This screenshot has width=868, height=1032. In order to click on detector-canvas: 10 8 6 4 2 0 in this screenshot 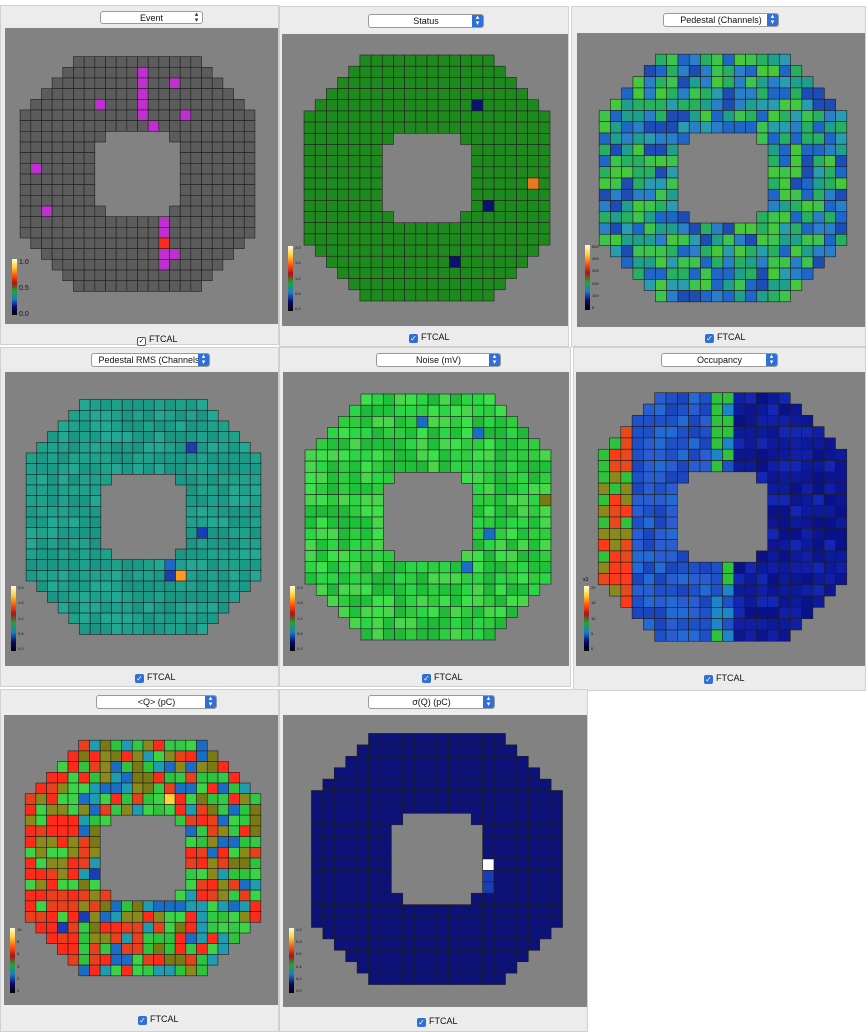, I will do `click(141, 860)`.